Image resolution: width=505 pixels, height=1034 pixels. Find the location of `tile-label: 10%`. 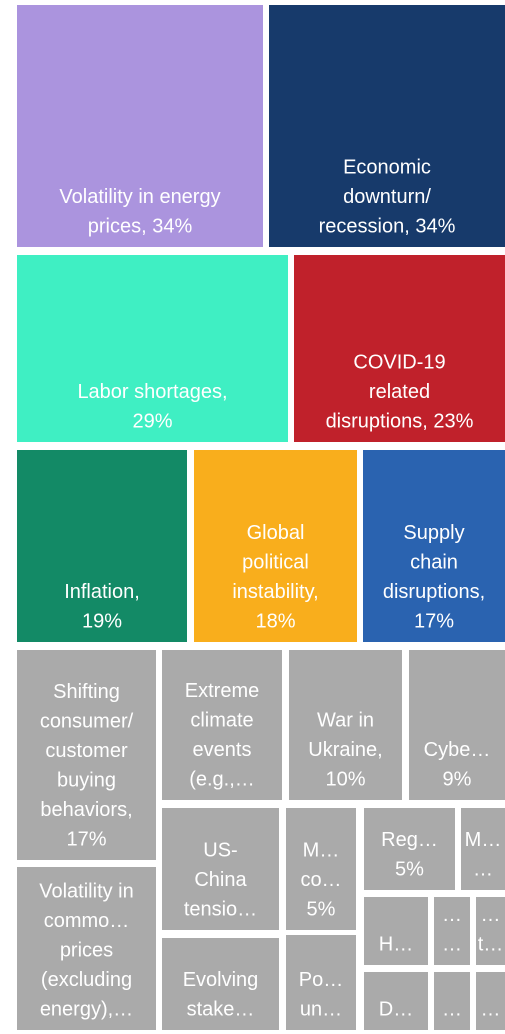

tile-label: 10% is located at coordinates (345, 779).